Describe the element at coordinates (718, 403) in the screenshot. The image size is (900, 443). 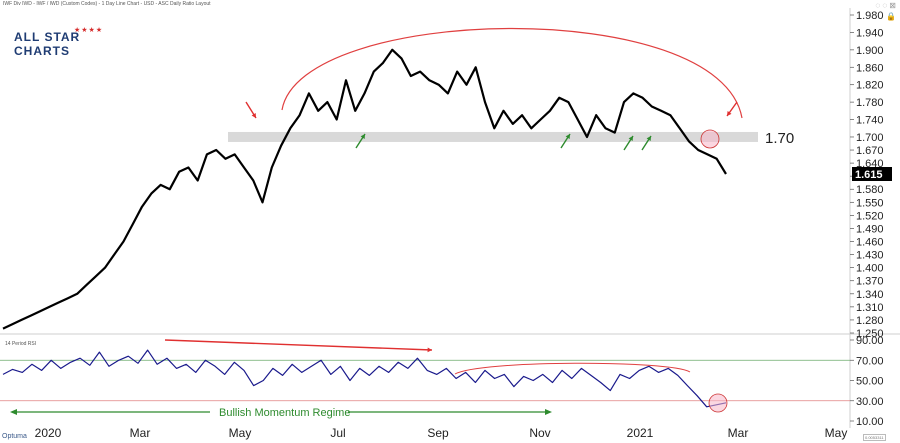
I see `rsi-oversold-circle` at that location.